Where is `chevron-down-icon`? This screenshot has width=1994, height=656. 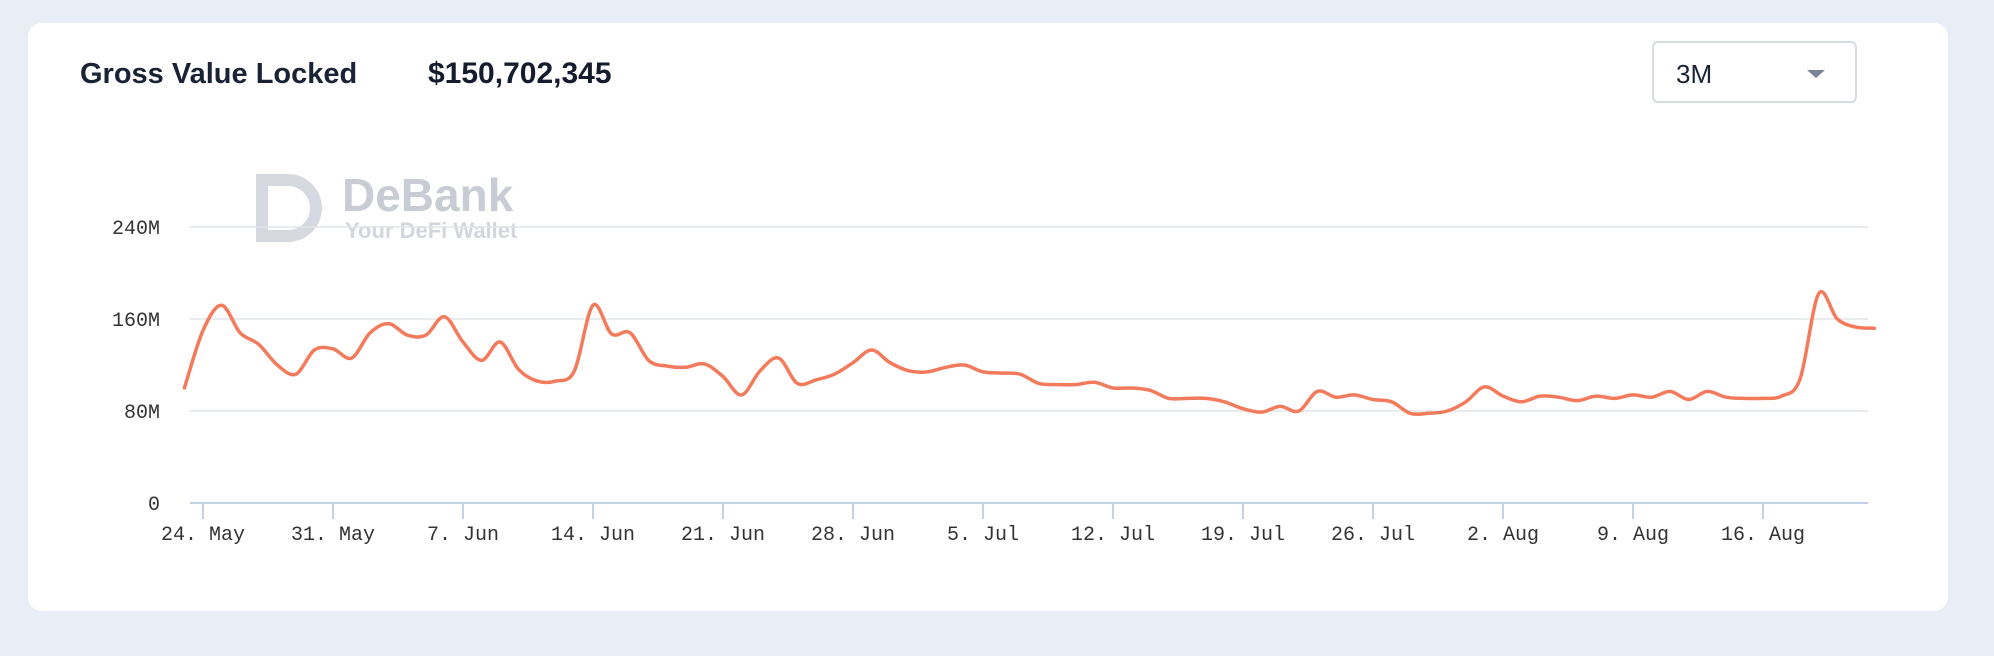
chevron-down-icon is located at coordinates (1816, 74).